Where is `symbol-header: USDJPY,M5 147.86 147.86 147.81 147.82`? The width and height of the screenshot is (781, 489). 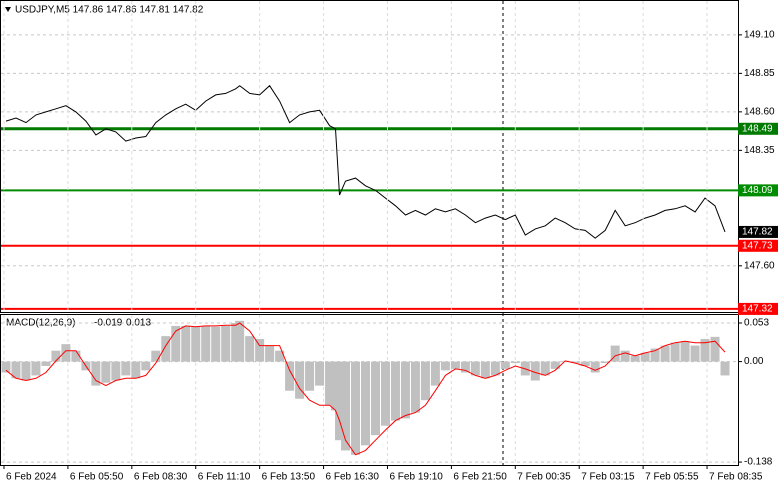 symbol-header: USDJPY,M5 147.86 147.86 147.81 147.82 is located at coordinates (109, 10).